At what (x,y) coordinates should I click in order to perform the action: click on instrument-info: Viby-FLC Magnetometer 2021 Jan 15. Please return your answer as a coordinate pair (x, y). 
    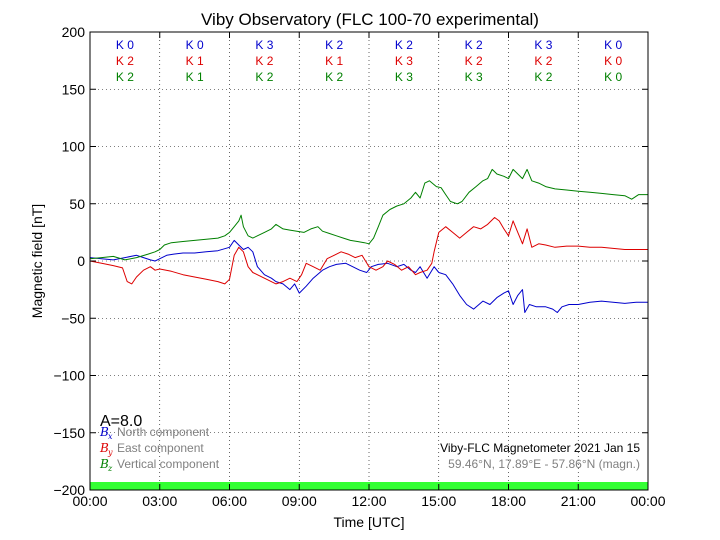
    Looking at the image, I should click on (540, 448).